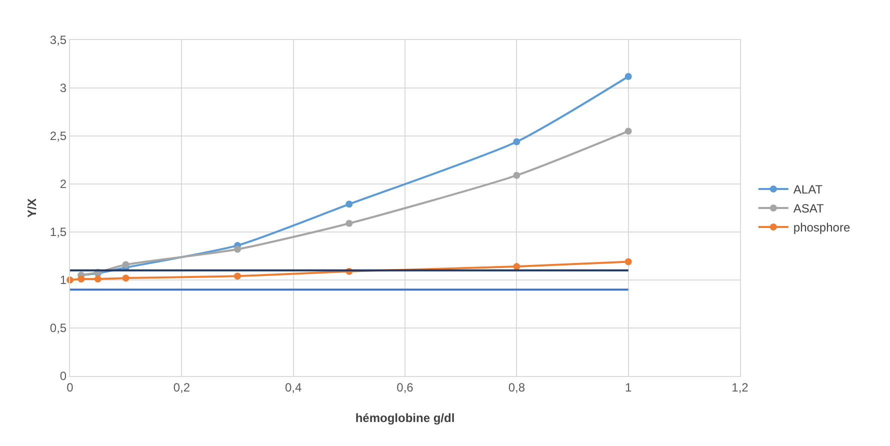 Image resolution: width=890 pixels, height=446 pixels. What do you see at coordinates (63, 184) in the screenshot?
I see `y-tick-label: 2` at bounding box center [63, 184].